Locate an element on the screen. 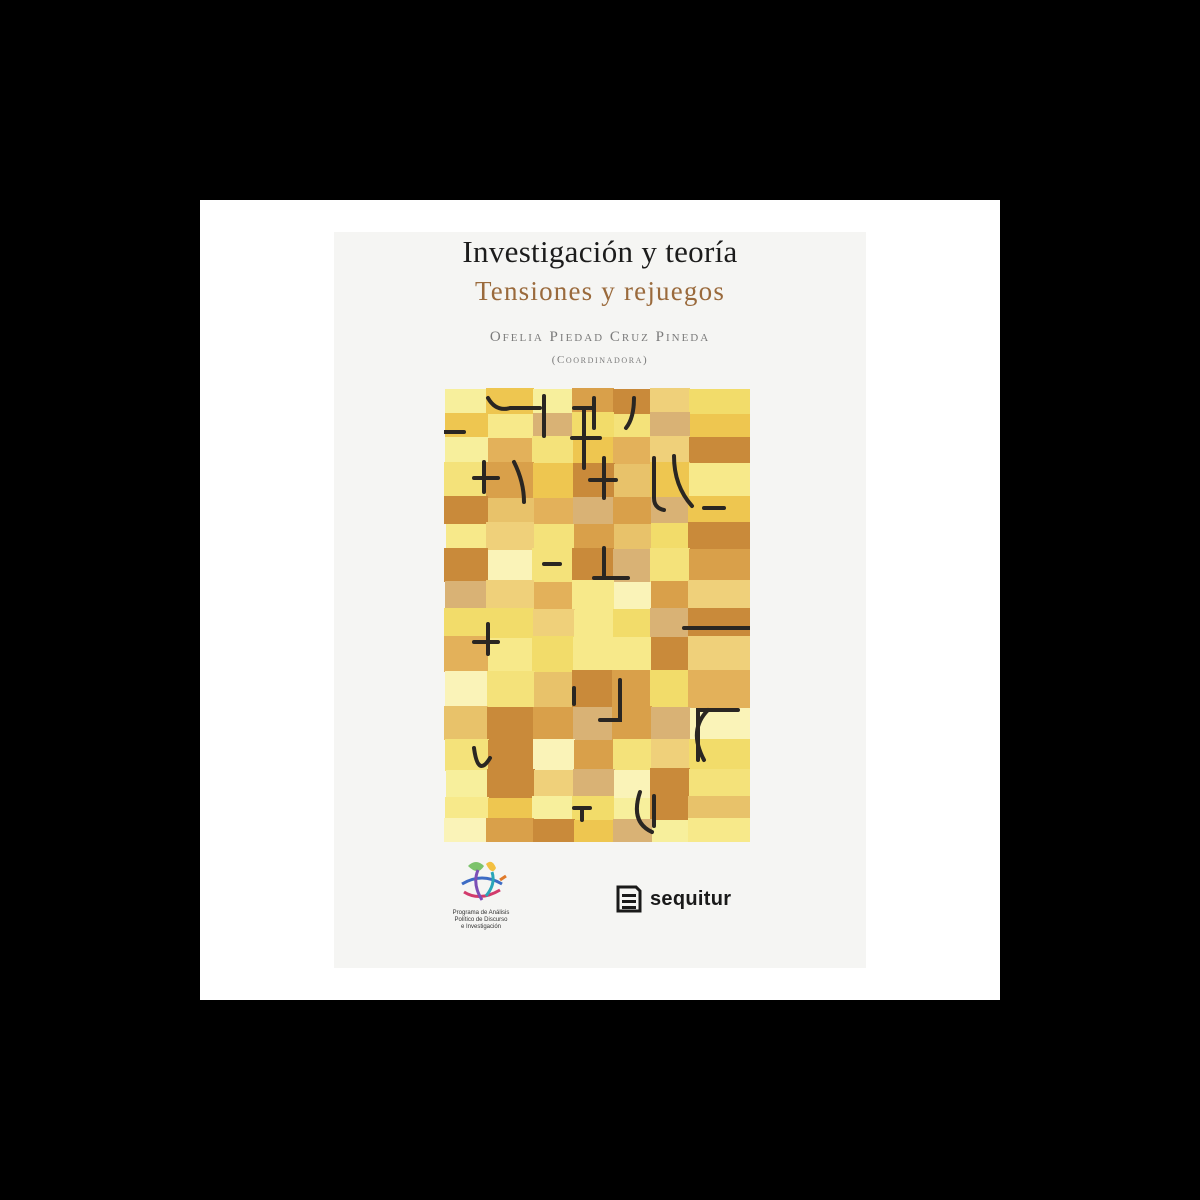 This screenshot has height=1200, width=1200. swirl-logo-icon is located at coordinates (484, 881).